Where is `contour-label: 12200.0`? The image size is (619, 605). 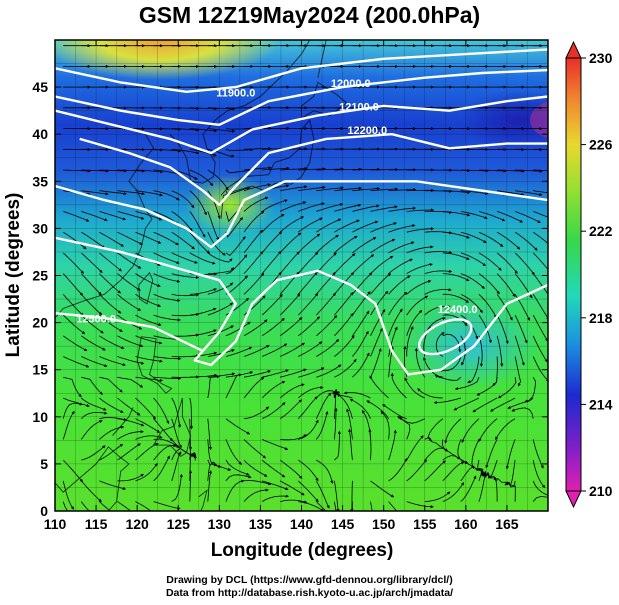 contour-label: 12200.0 is located at coordinates (367, 131).